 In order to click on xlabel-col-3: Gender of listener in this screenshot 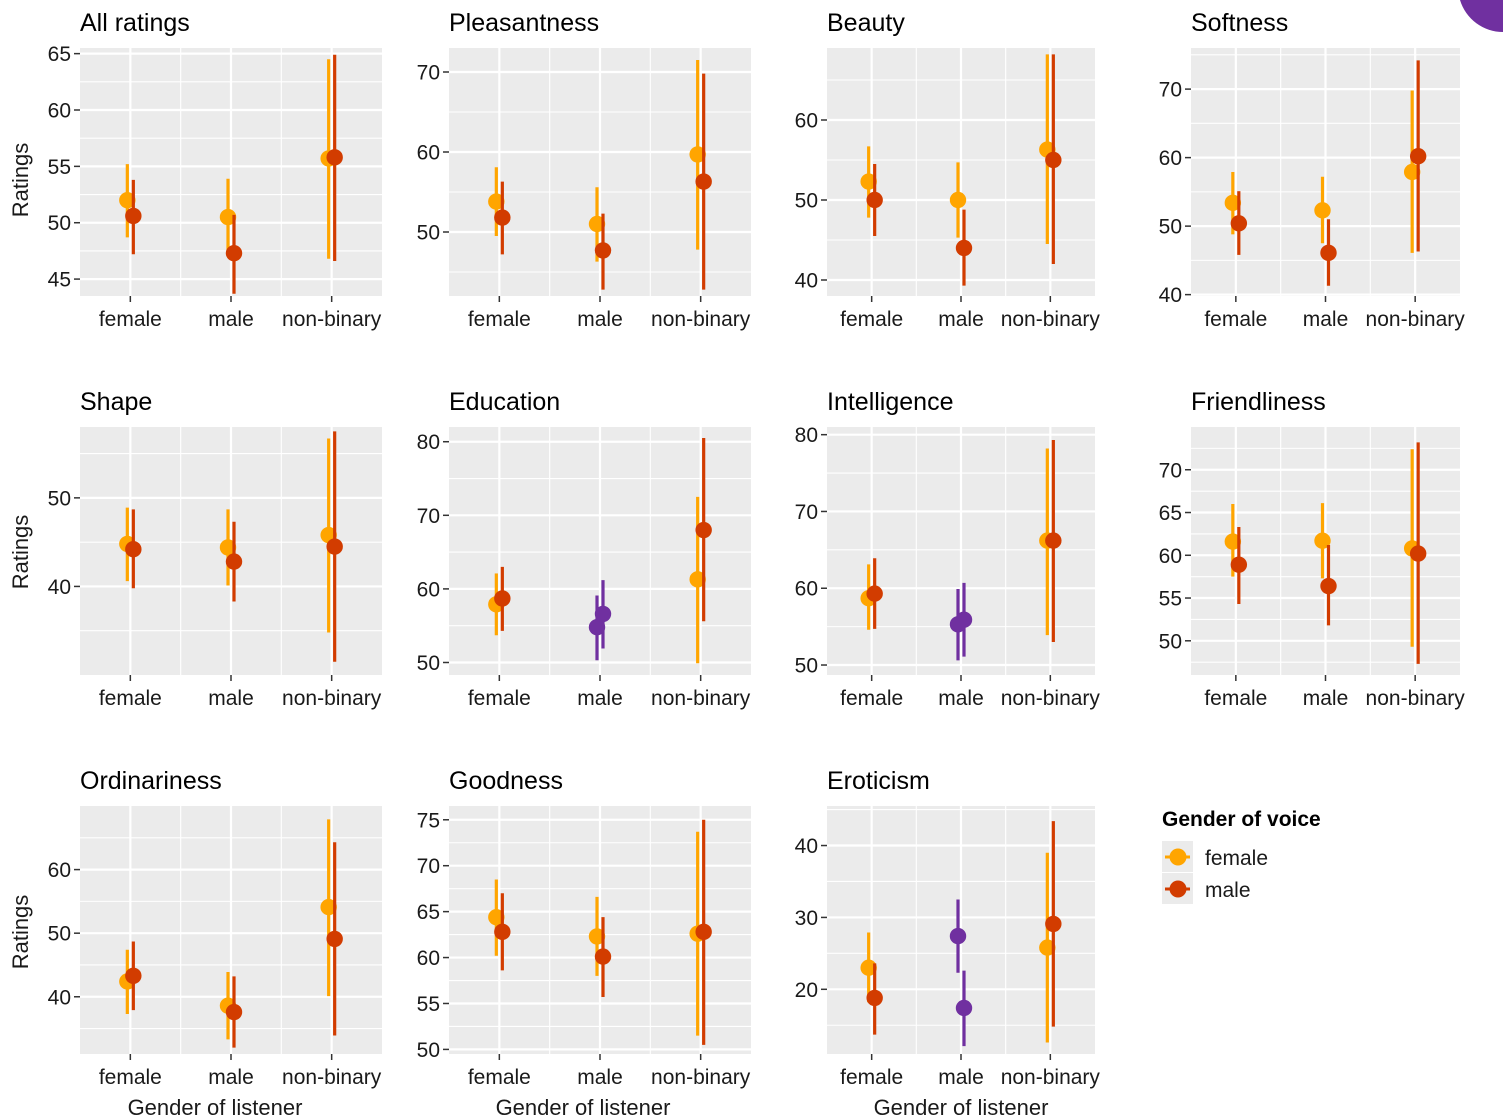, I will do `click(961, 1107)`.